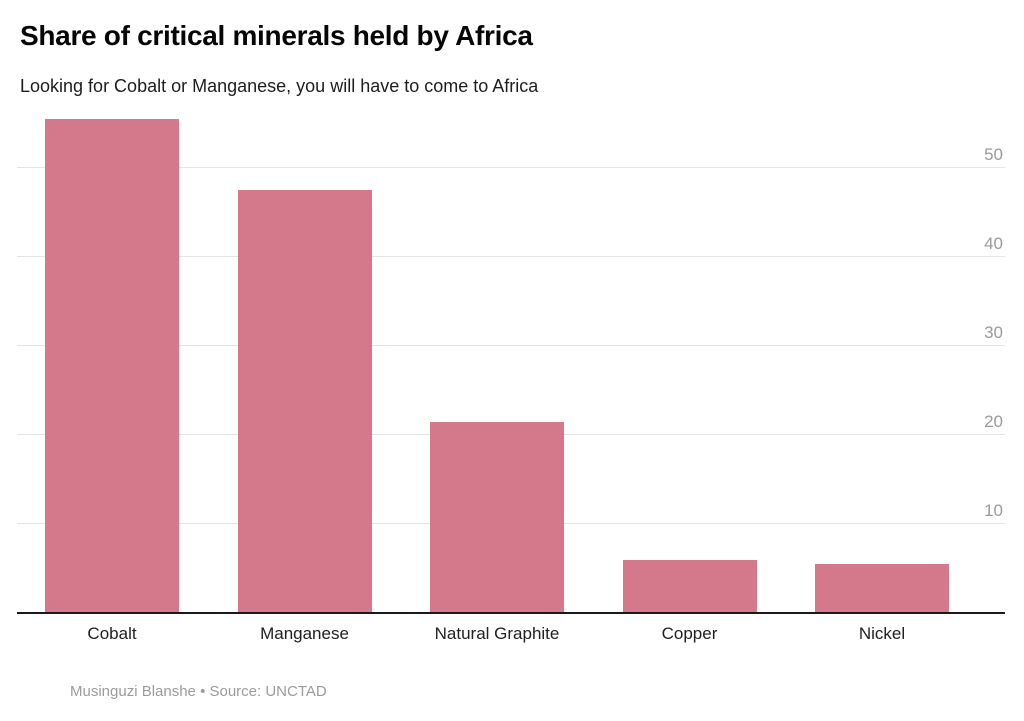  Describe the element at coordinates (993, 243) in the screenshot. I see `y-tick-label-40: 40` at that location.